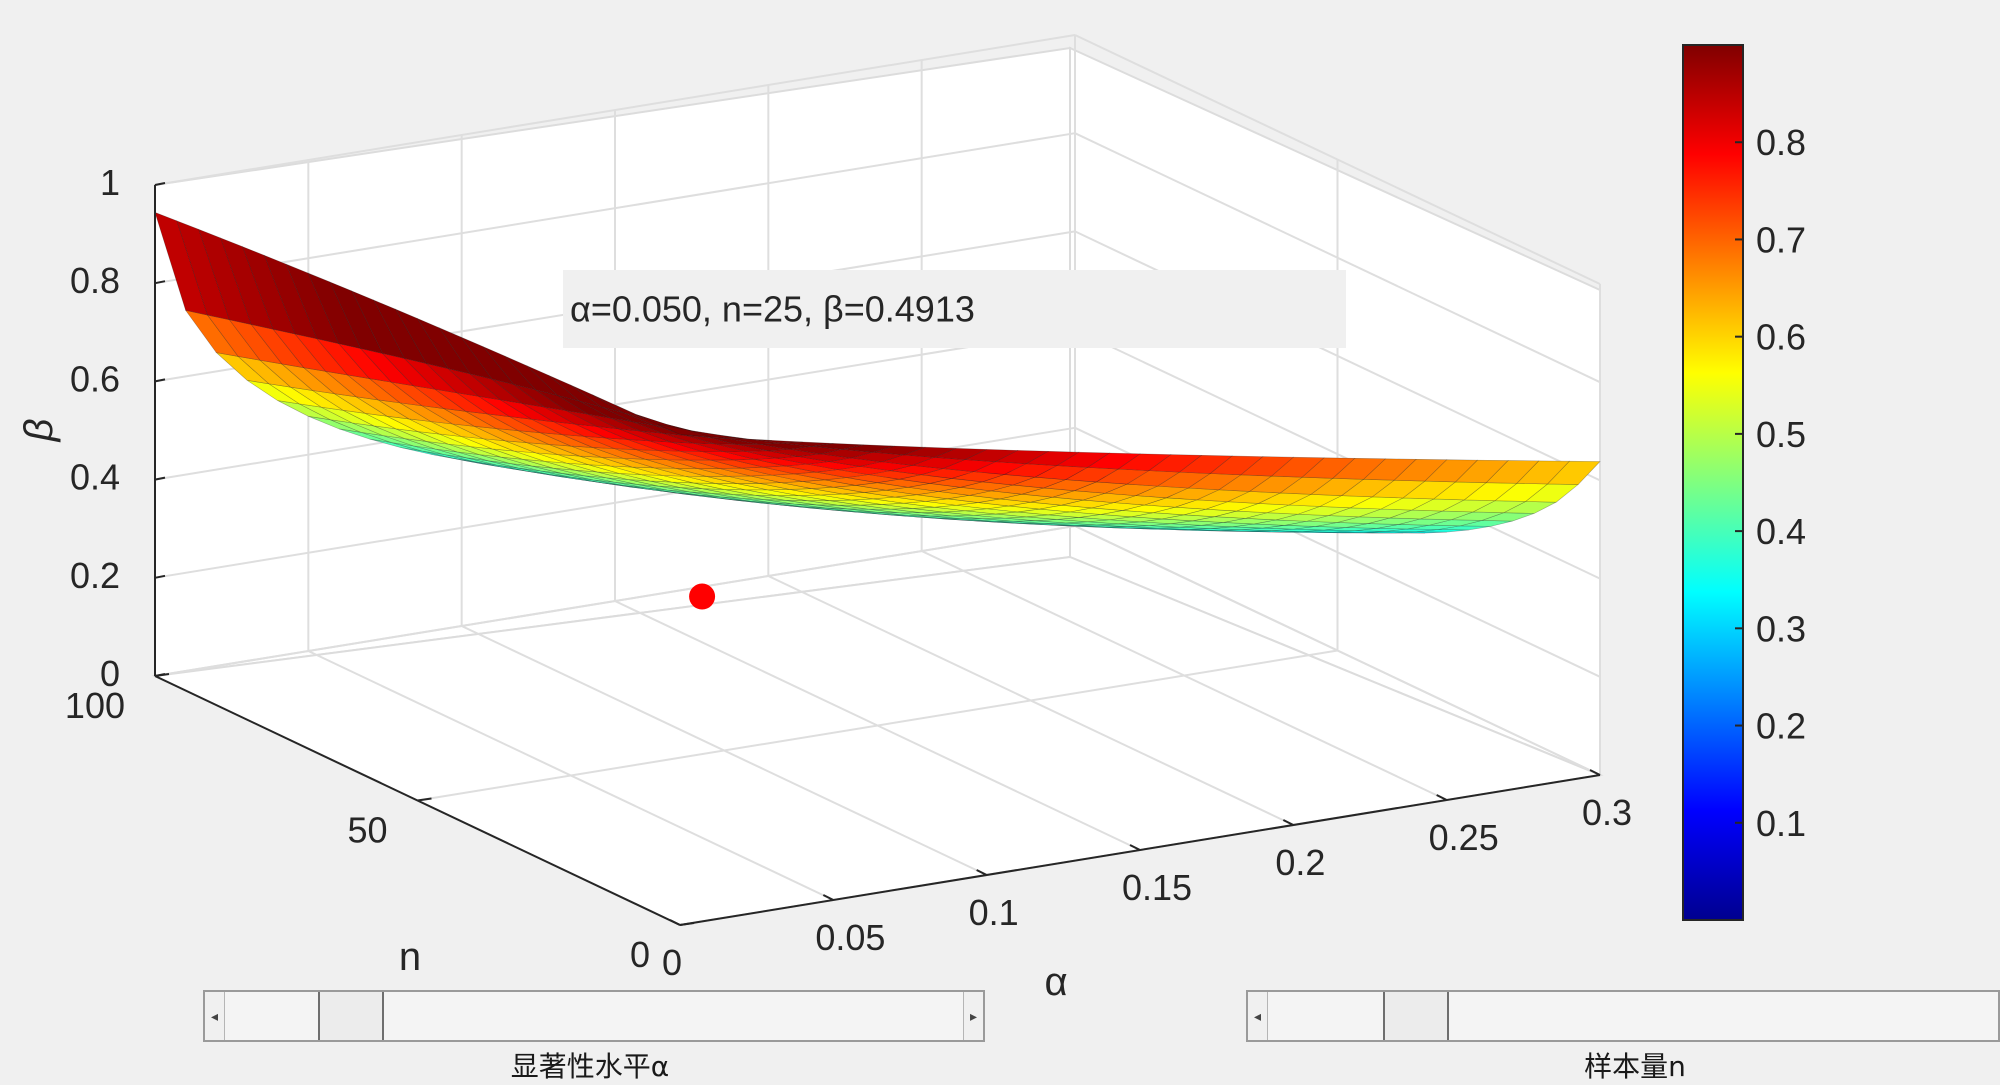  Describe the element at coordinates (1416, 1016) in the screenshot. I see `n-slider-thumb` at that location.